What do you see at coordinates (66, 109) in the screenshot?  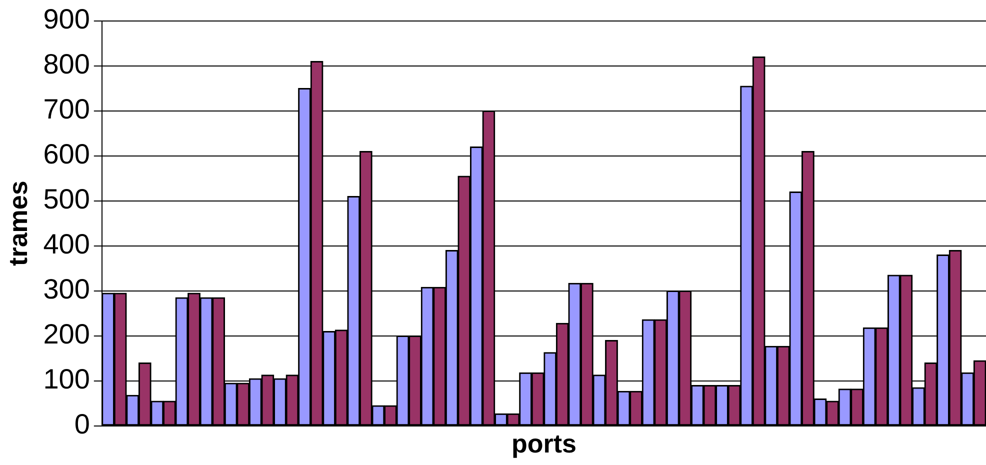 I see `y-tick-label: 700` at bounding box center [66, 109].